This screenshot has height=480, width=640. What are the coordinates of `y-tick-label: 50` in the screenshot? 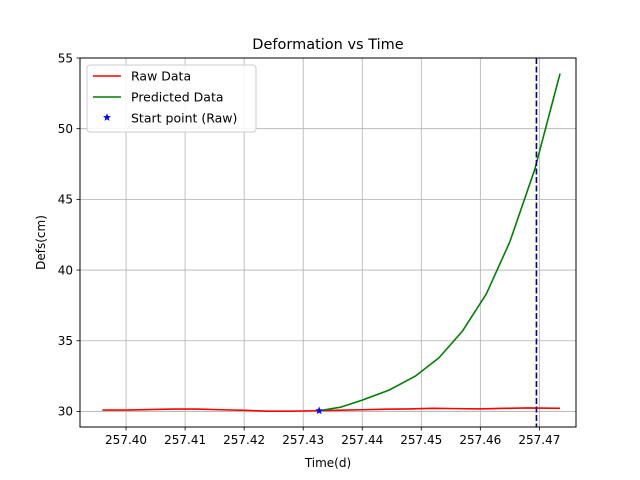 It's located at (65, 129).